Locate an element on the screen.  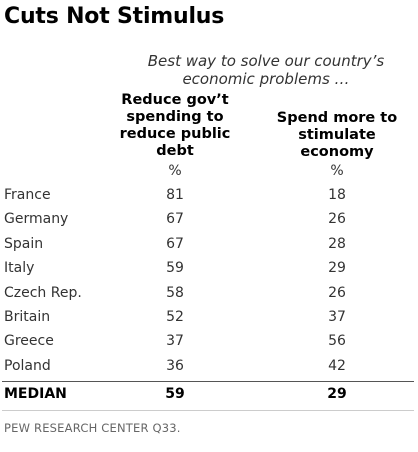
row-label: France is located at coordinates (27, 195).